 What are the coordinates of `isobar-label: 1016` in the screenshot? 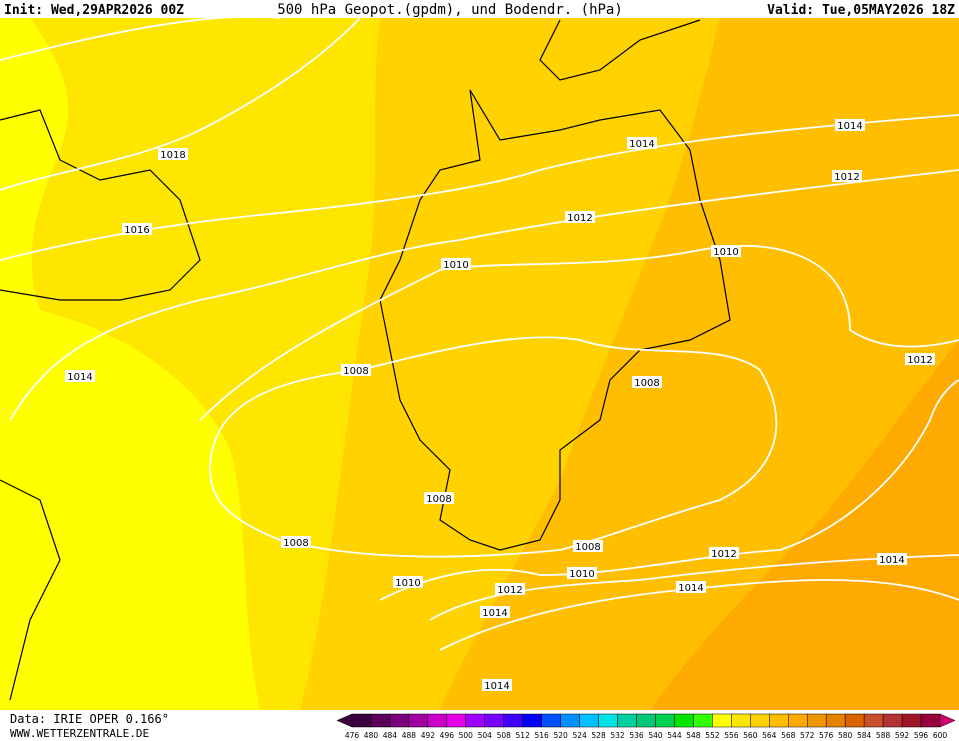 It's located at (136, 230).